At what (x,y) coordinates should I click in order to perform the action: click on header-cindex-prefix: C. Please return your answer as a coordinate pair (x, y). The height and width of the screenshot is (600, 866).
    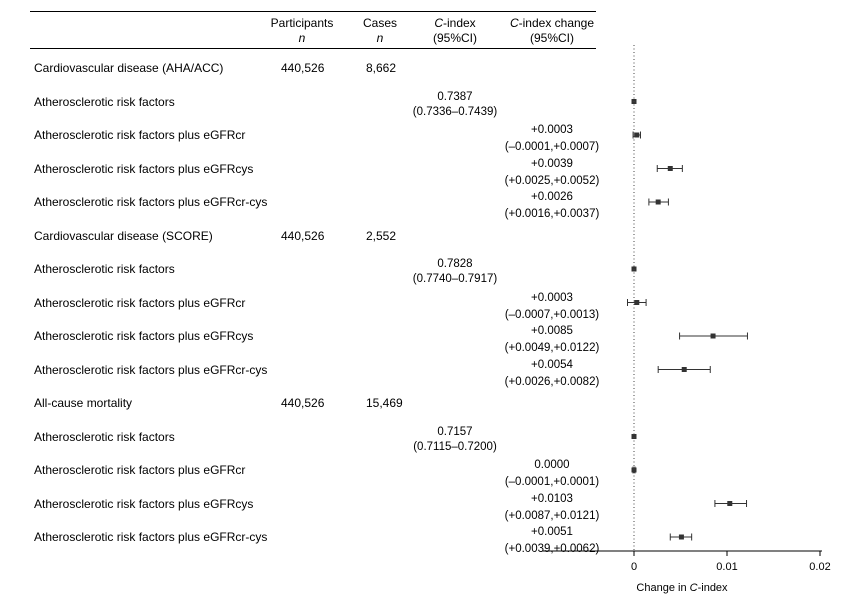
    Looking at the image, I should click on (438, 23).